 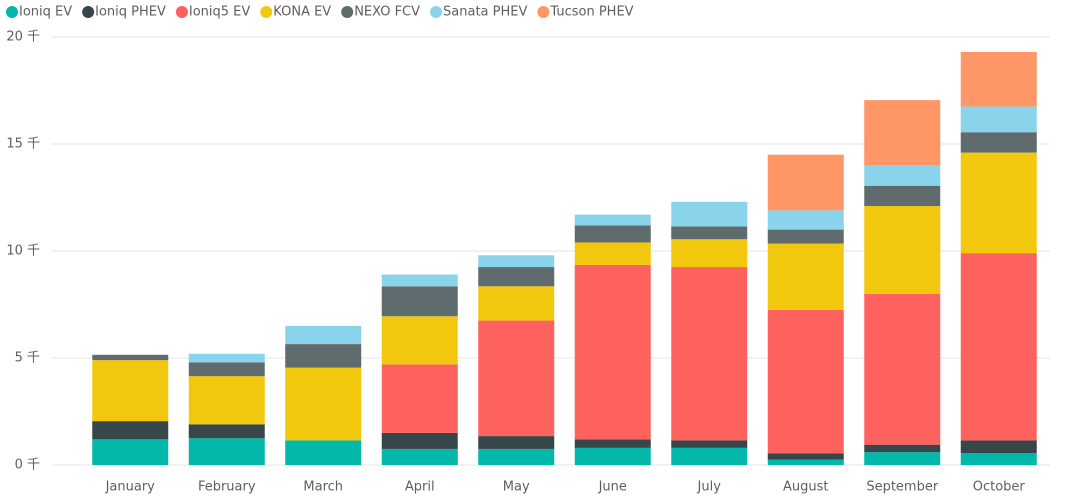 What do you see at coordinates (45, 12) in the screenshot?
I see `legend-label: Ioniq EV` at bounding box center [45, 12].